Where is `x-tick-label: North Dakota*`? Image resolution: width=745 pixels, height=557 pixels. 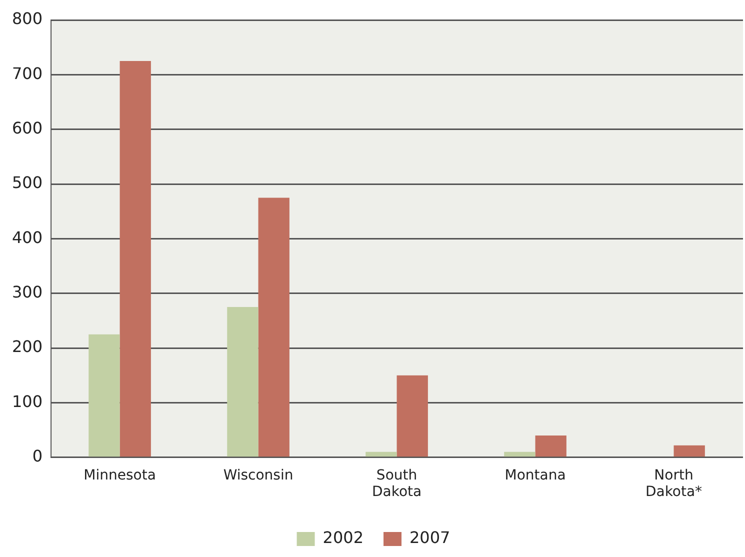
x-tick-label: North Dakota* is located at coordinates (673, 483).